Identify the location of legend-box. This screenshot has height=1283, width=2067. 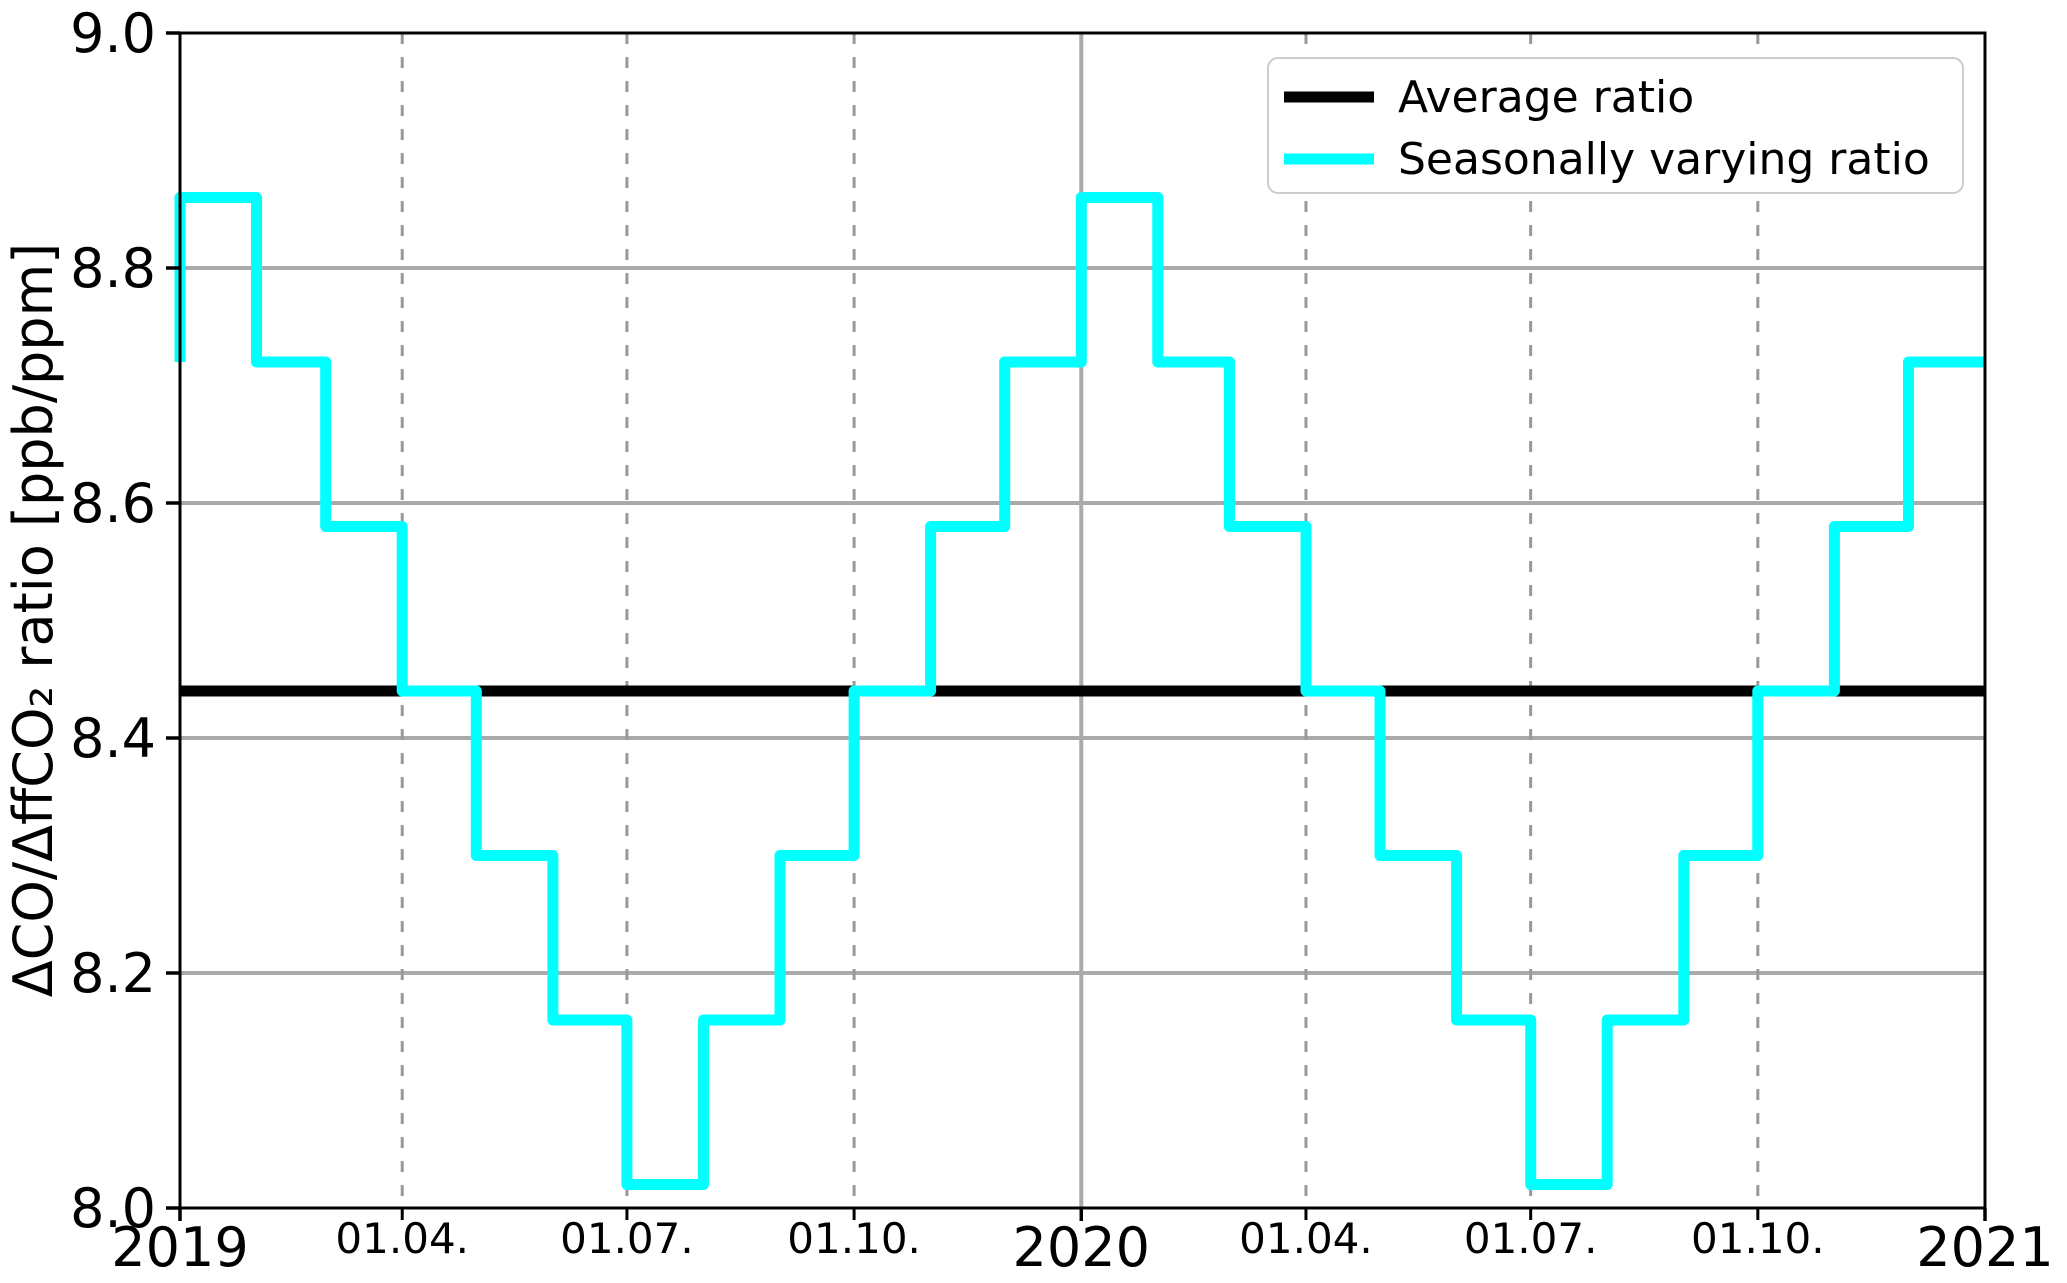
(1615, 125).